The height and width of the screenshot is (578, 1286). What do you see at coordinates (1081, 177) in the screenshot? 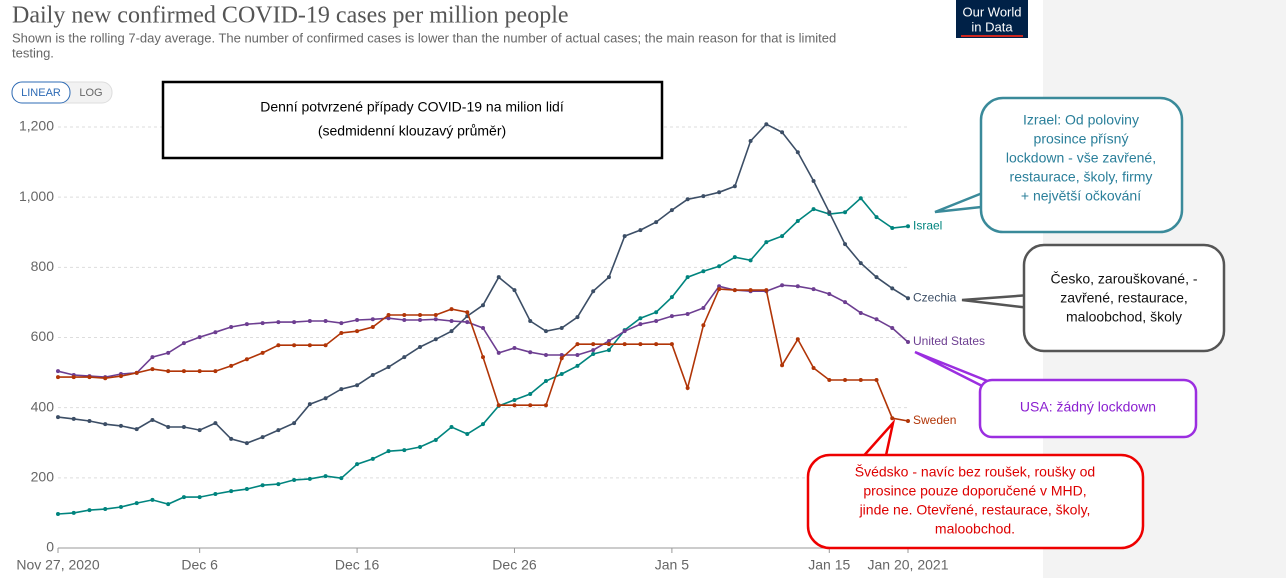
I see `israel-annotation-text: restaurace, školy, firmy` at bounding box center [1081, 177].